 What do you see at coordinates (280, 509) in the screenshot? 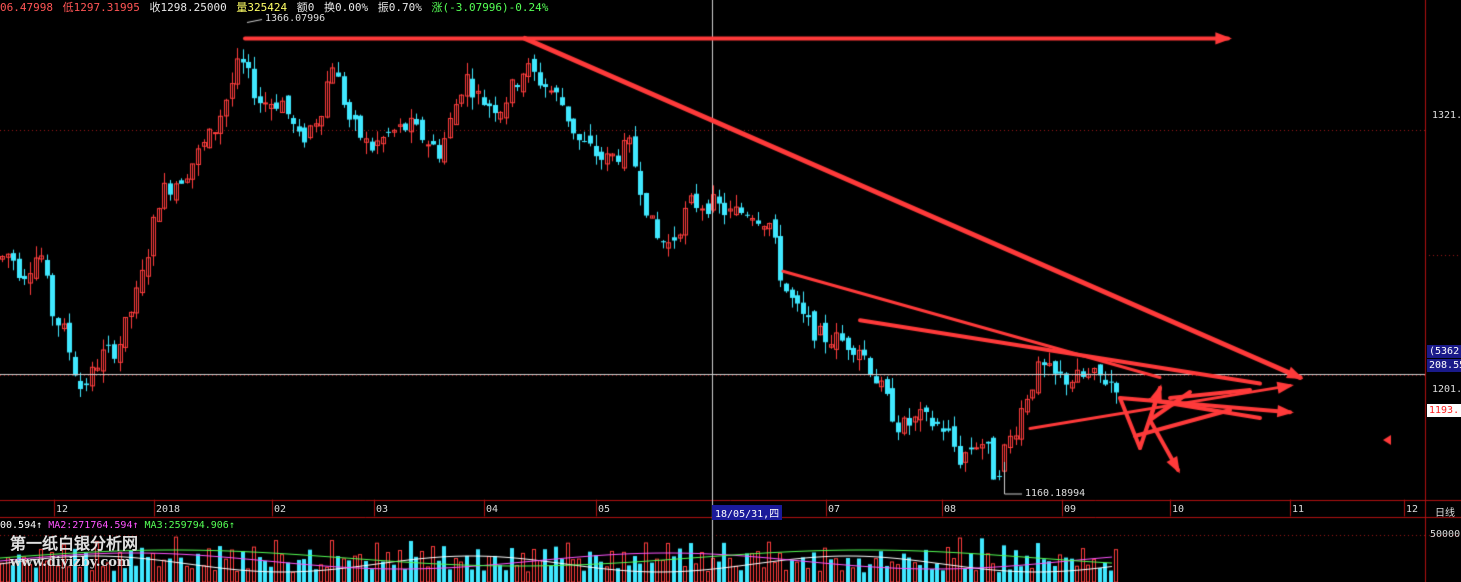
I see `x-tick-label: 02` at bounding box center [280, 509].